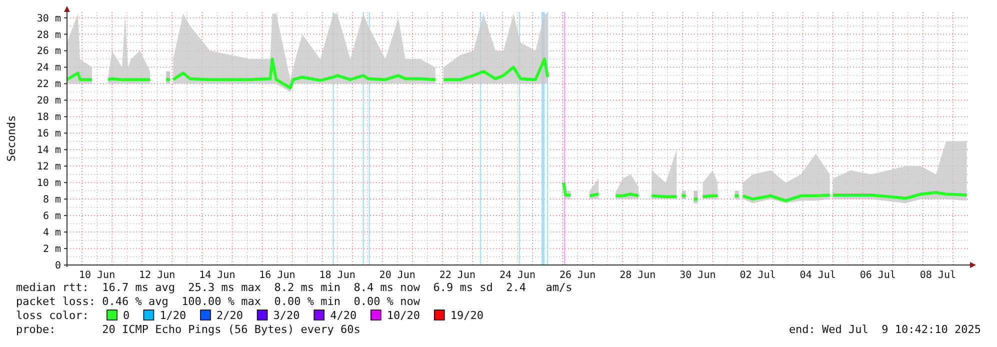  Describe the element at coordinates (48, 18) in the screenshot. I see `y-tick-label: 30 m` at that location.